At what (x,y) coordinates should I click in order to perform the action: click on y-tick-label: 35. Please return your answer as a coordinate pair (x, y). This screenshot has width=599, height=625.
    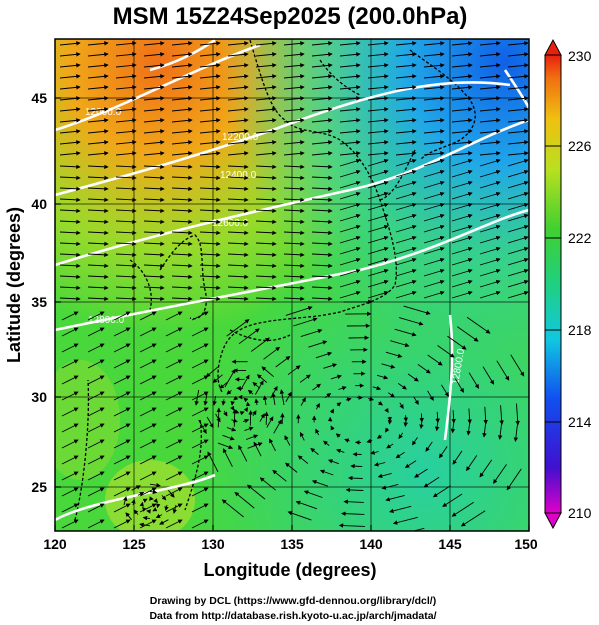
    Looking at the image, I should click on (39, 302).